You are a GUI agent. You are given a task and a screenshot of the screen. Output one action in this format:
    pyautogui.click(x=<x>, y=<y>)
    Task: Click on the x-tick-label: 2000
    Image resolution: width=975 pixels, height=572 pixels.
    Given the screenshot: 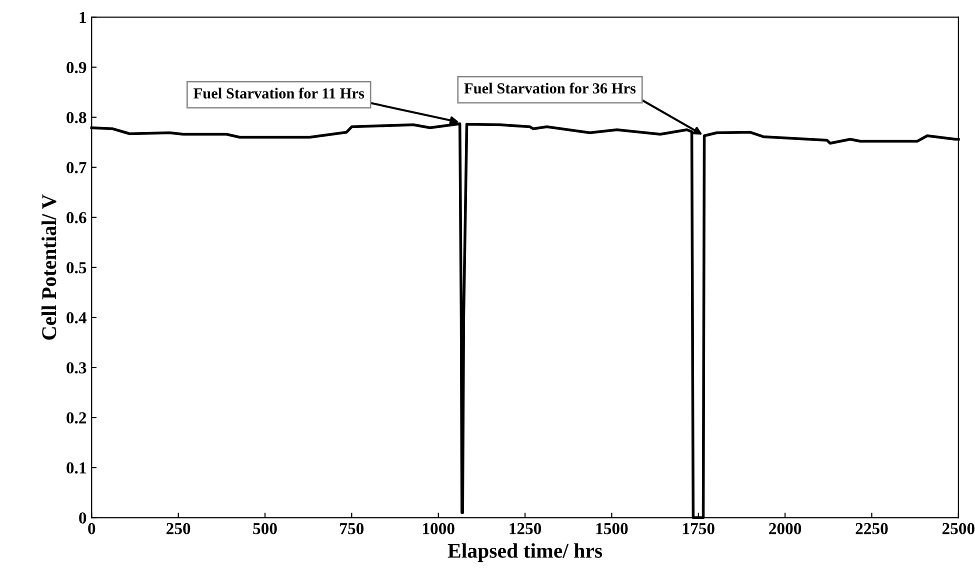 What is the action you would take?
    pyautogui.click(x=785, y=528)
    